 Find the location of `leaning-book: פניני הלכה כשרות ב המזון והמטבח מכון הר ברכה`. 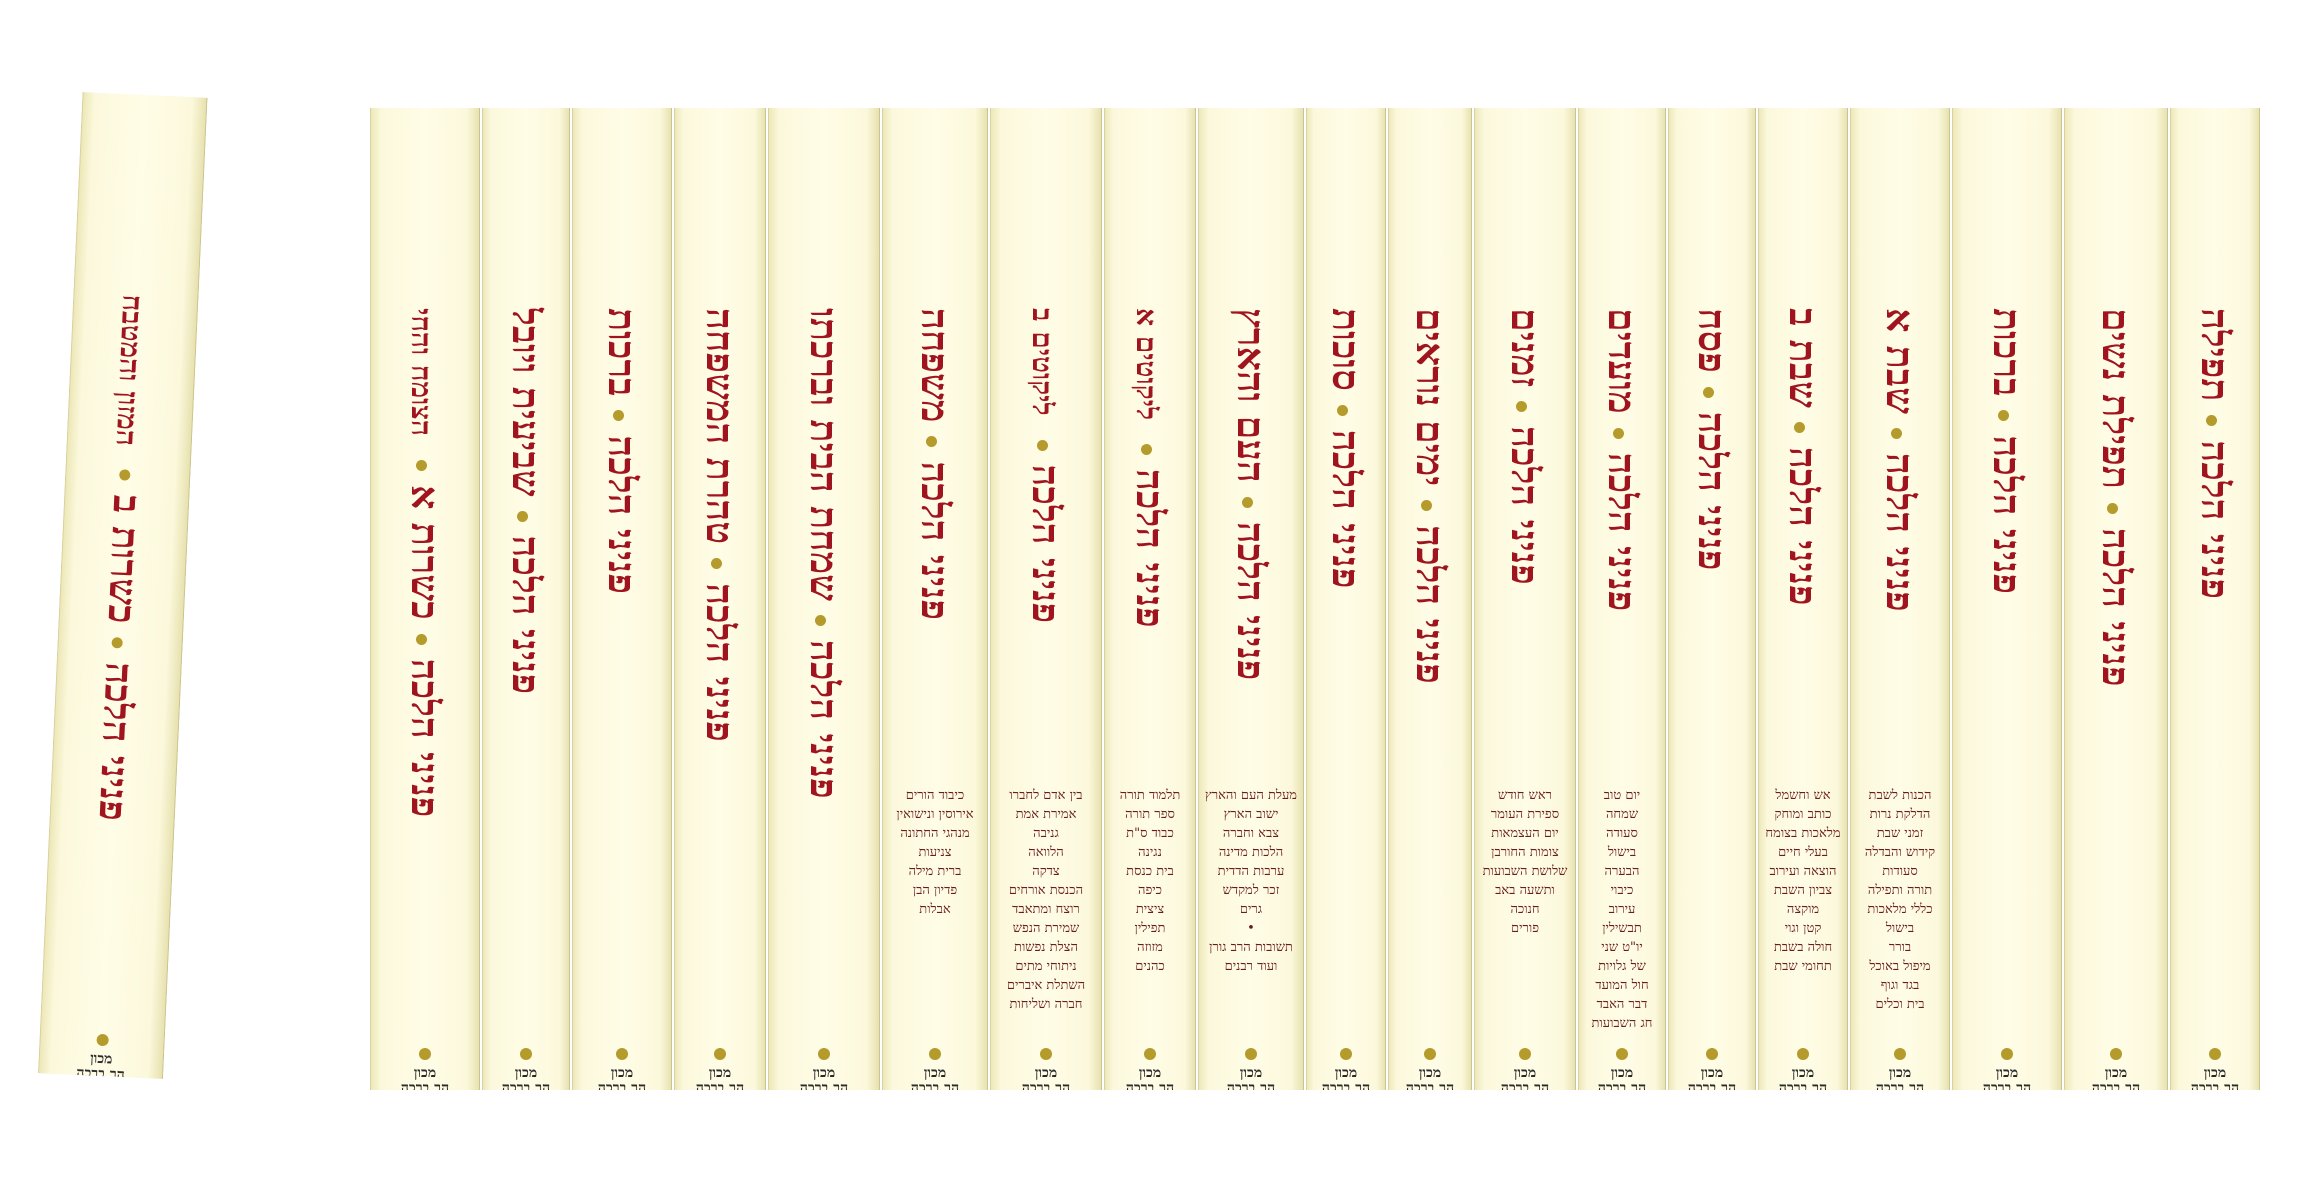

leaning-book: פניני הלכה כשרות ב המזון והמטבח מכון הר ברכה is located at coordinates (123, 585).